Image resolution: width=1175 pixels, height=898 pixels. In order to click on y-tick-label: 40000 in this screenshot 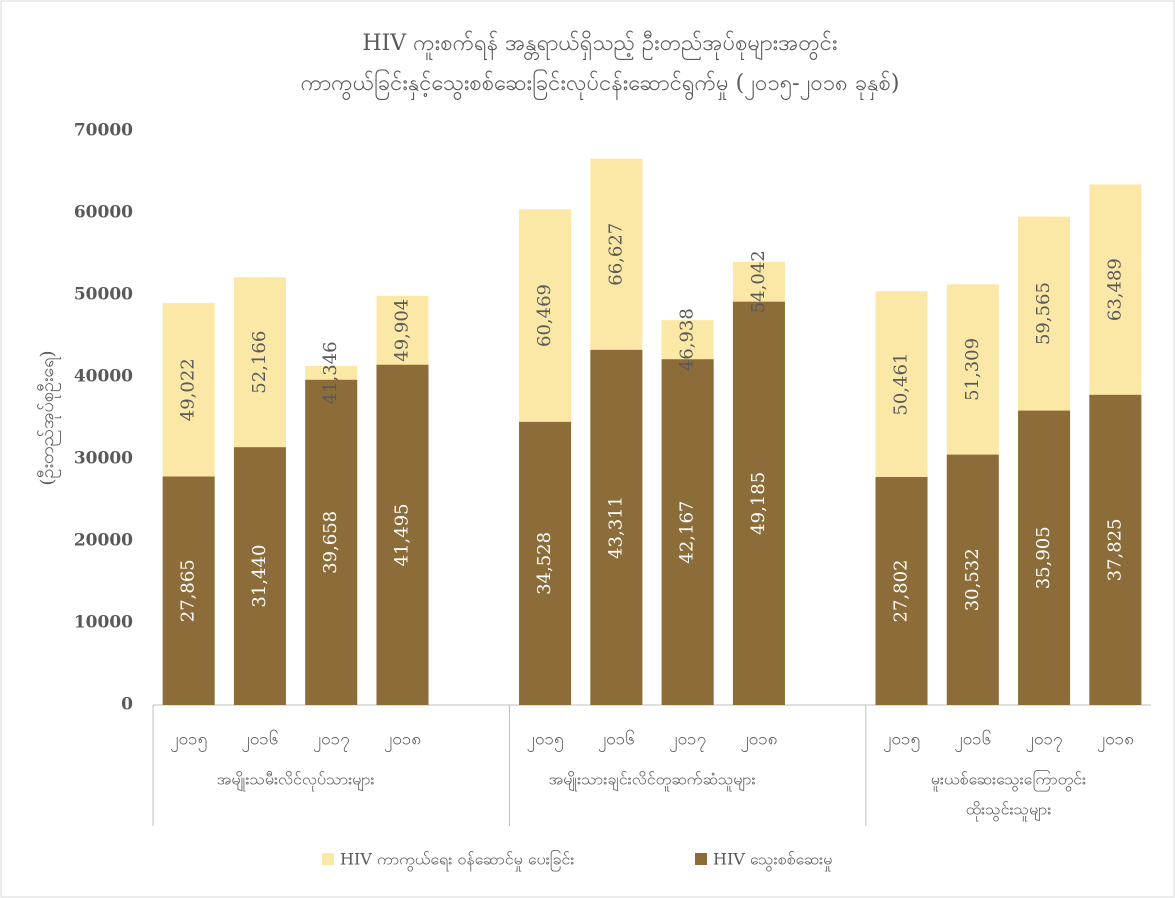, I will do `click(103, 377)`.